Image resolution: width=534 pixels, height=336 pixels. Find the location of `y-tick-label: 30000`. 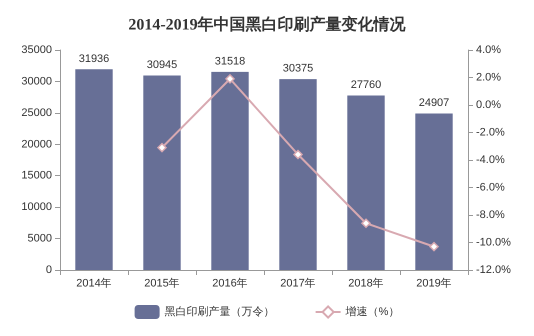

y-tick-label: 30000 is located at coordinates (36, 81).